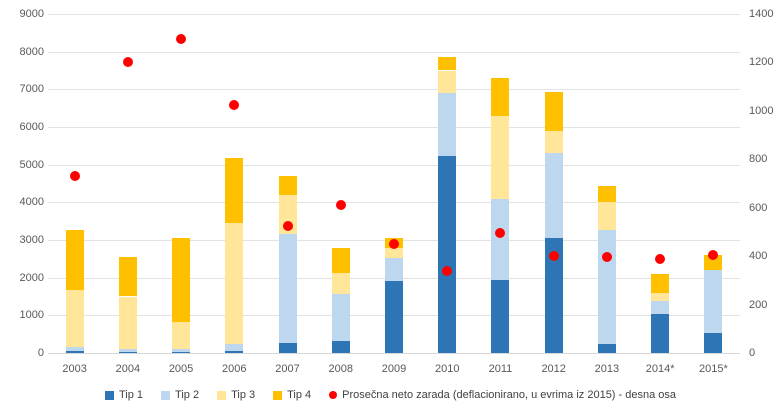  What do you see at coordinates (75, 318) in the screenshot?
I see `bar-segment-tip3-2003` at bounding box center [75, 318].